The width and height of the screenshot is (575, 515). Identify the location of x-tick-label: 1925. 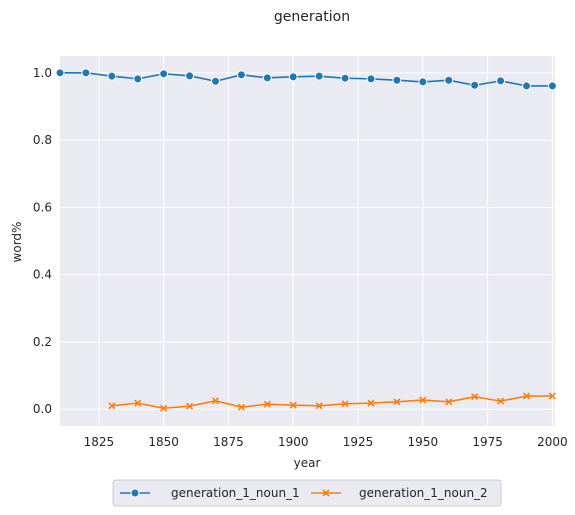
(358, 442).